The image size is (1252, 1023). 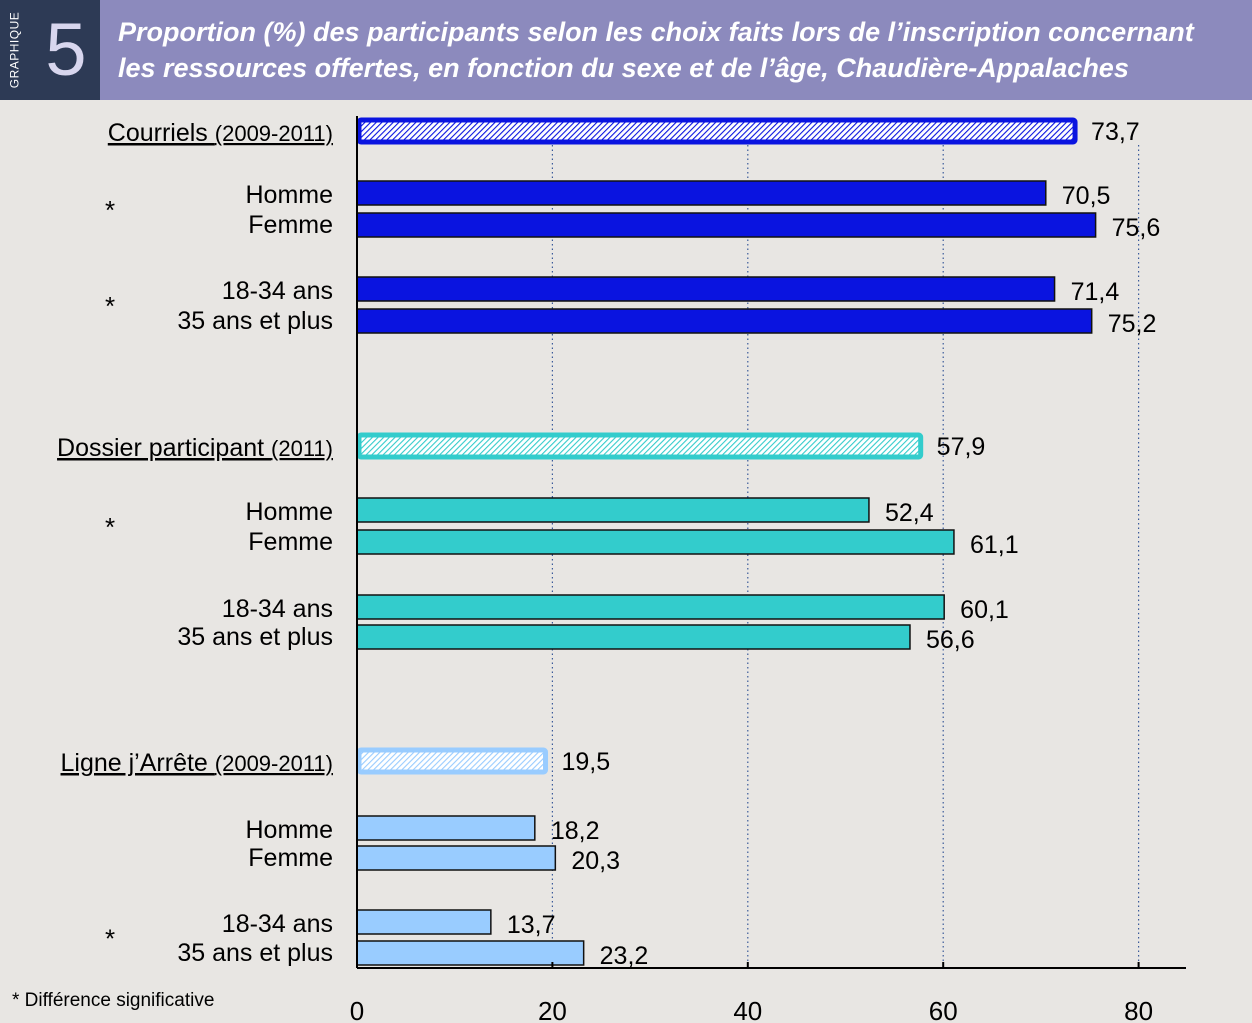 What do you see at coordinates (531, 925) in the screenshot?
I see `bar-value-label: 13,7` at bounding box center [531, 925].